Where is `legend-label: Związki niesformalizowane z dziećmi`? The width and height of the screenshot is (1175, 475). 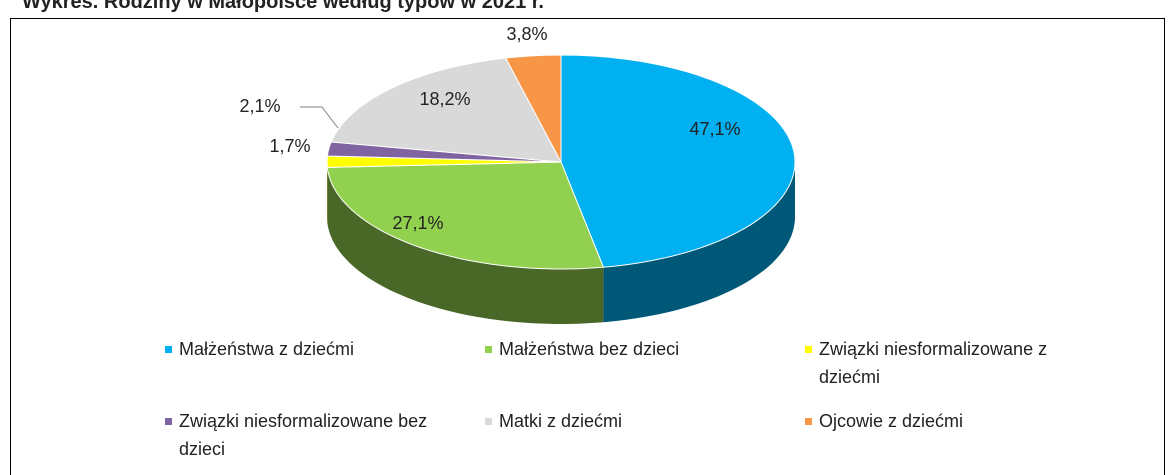 legend-label: Związki niesformalizowane z dziećmi is located at coordinates (933, 363).